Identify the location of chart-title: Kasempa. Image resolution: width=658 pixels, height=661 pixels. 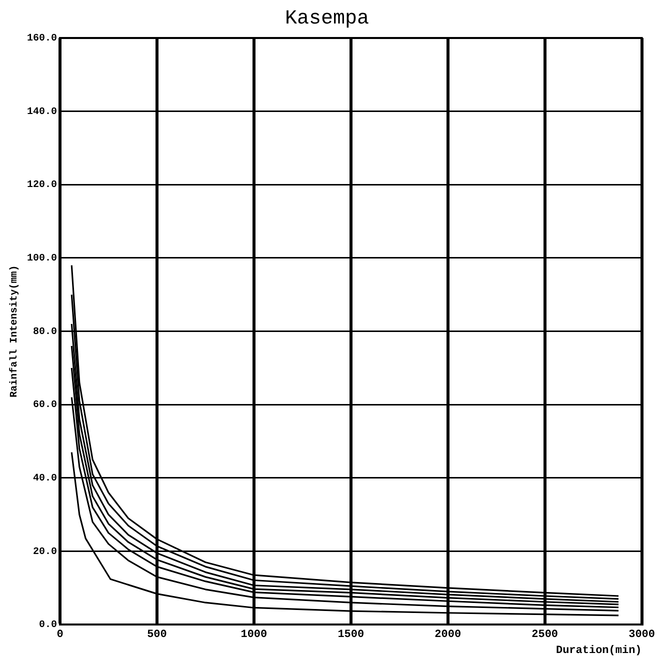
(327, 18).